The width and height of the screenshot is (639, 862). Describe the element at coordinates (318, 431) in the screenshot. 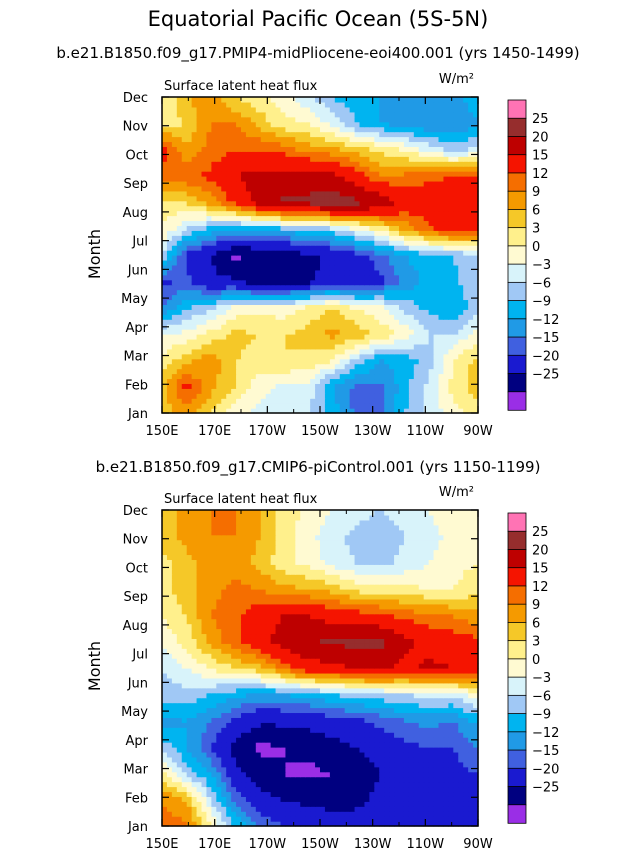

I see `x-tick-labels: 150E 170E 170W 150W 130W 110W 90W` at that location.